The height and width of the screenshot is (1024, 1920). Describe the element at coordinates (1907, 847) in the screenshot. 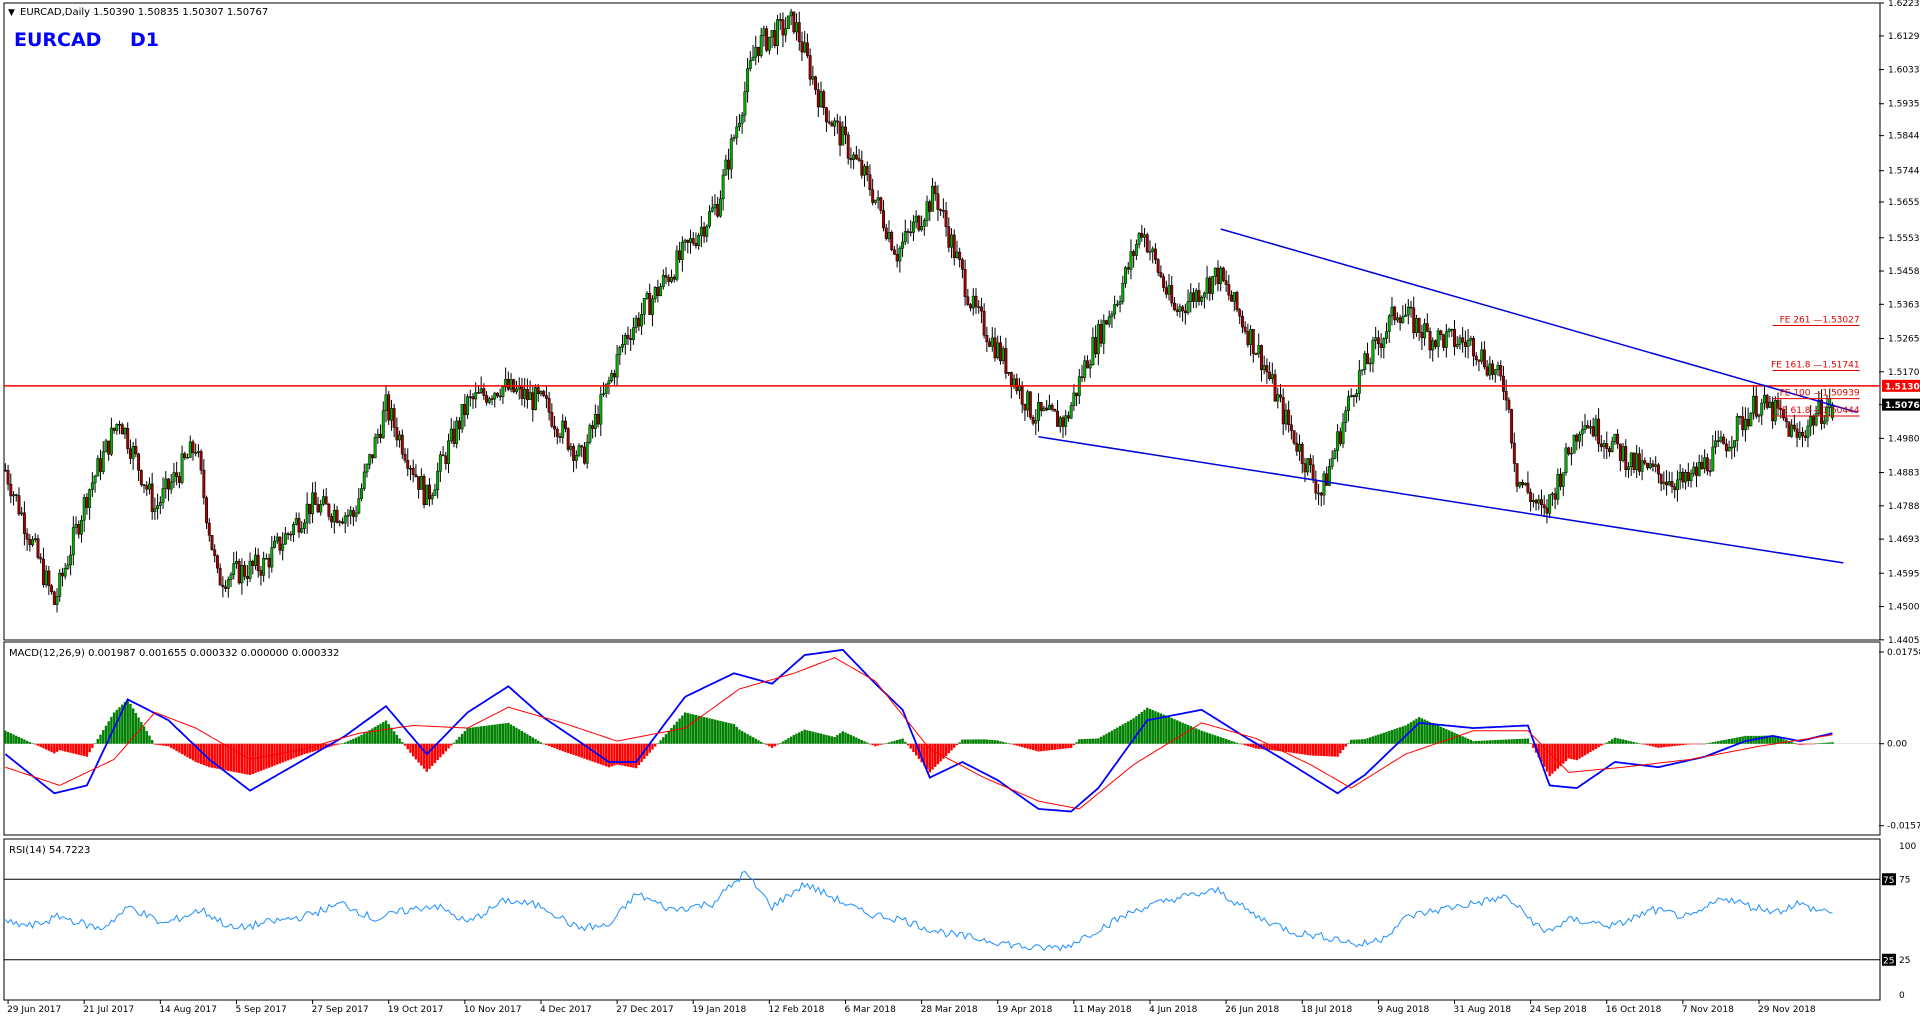

I see `rsi-axis-label: 100` at that location.